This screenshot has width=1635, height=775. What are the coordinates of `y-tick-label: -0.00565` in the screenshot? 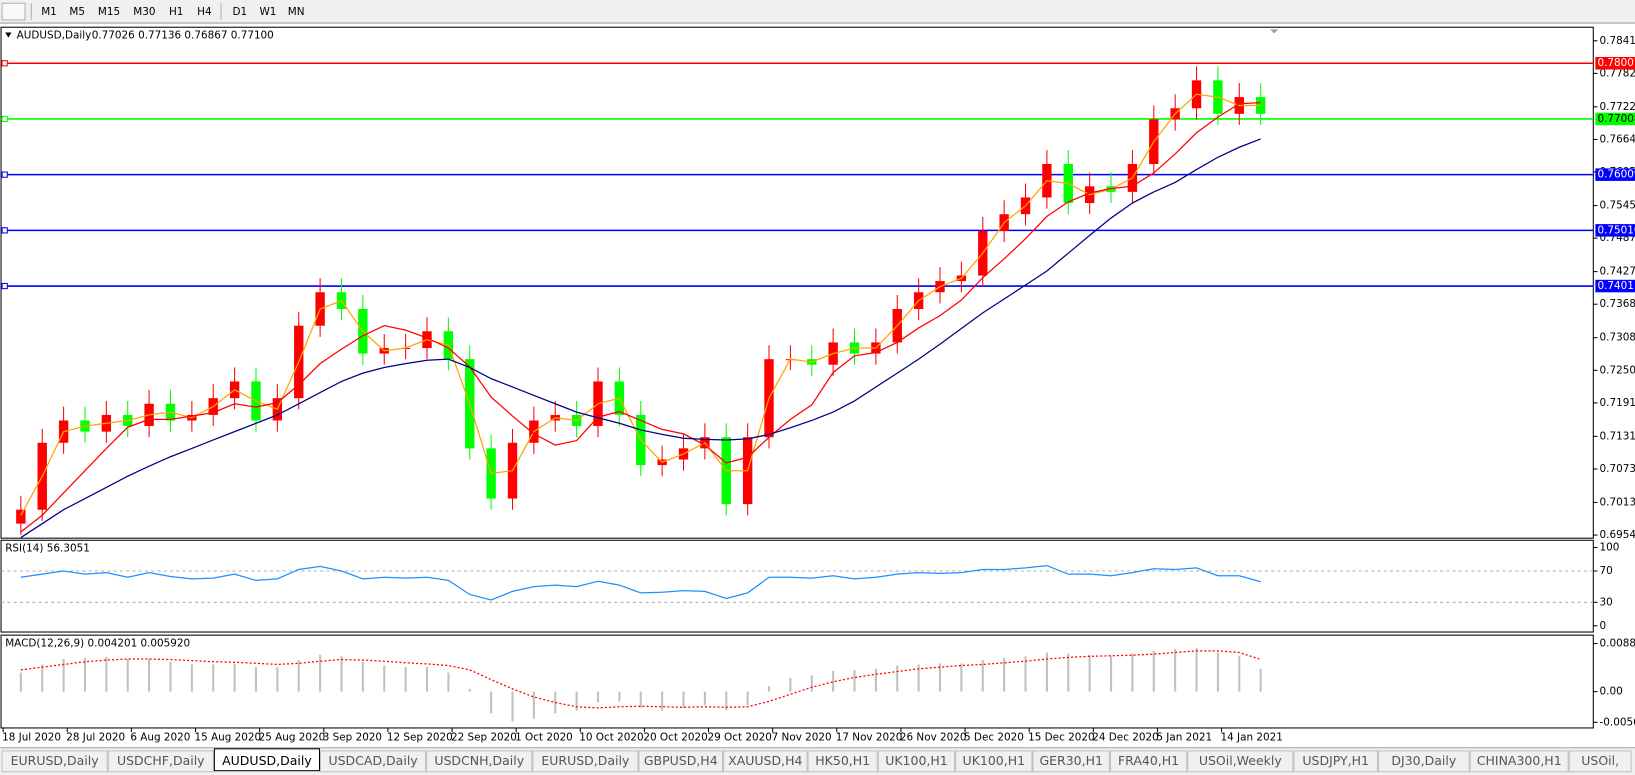 It's located at (1617, 722).